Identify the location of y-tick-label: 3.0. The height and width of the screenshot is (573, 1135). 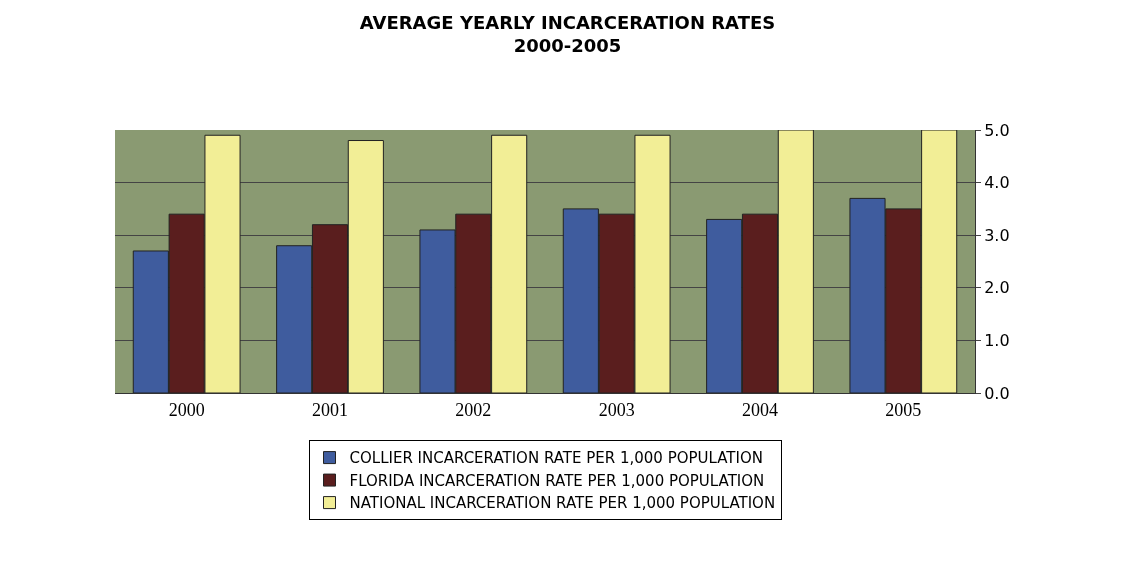
(997, 235).